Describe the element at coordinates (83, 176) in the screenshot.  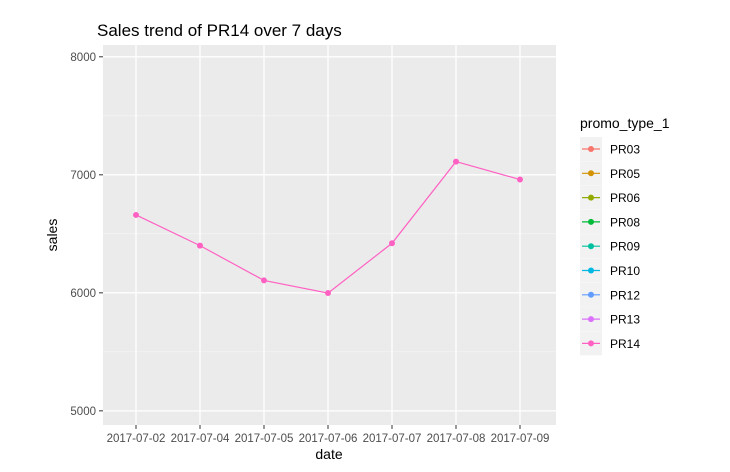
I see `y-tick-label: 7000` at that location.